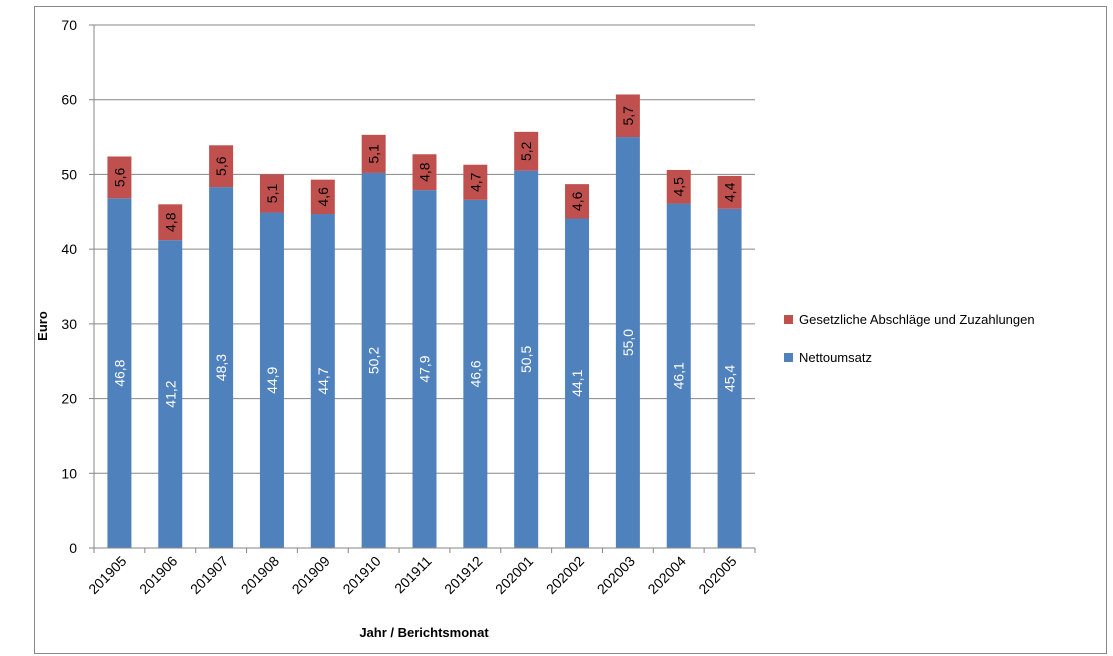 The width and height of the screenshot is (1113, 656). What do you see at coordinates (463, 575) in the screenshot?
I see `x-tick-label: 201912` at bounding box center [463, 575].